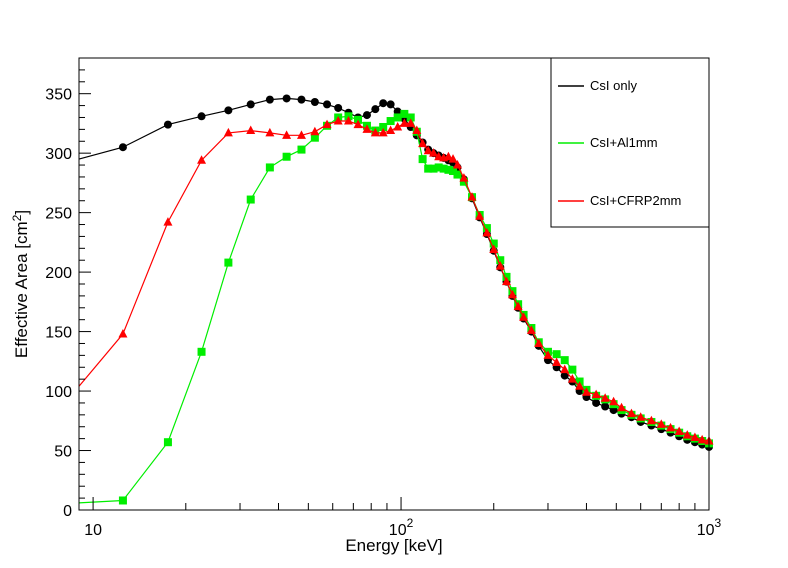 The width and height of the screenshot is (788, 568). What do you see at coordinates (613, 85) in the screenshot?
I see `legend-label-csi-only: CsI only` at bounding box center [613, 85].